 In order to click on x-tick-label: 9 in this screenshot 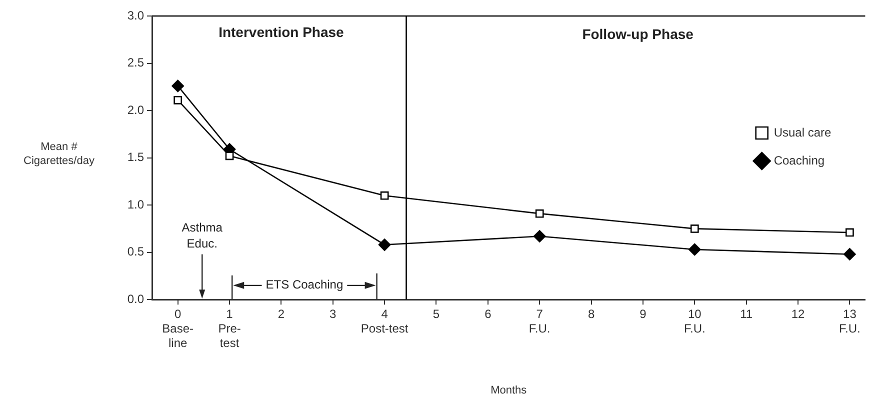, I will do `click(643, 314)`.